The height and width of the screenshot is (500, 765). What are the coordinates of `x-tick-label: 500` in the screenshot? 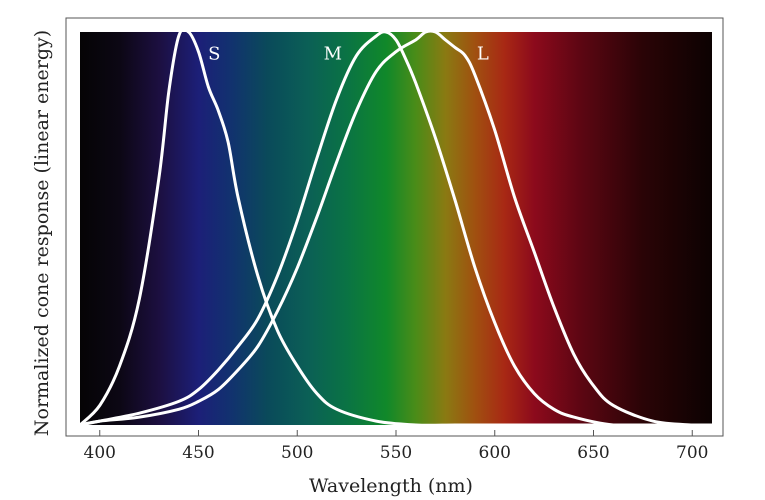 It's located at (297, 453).